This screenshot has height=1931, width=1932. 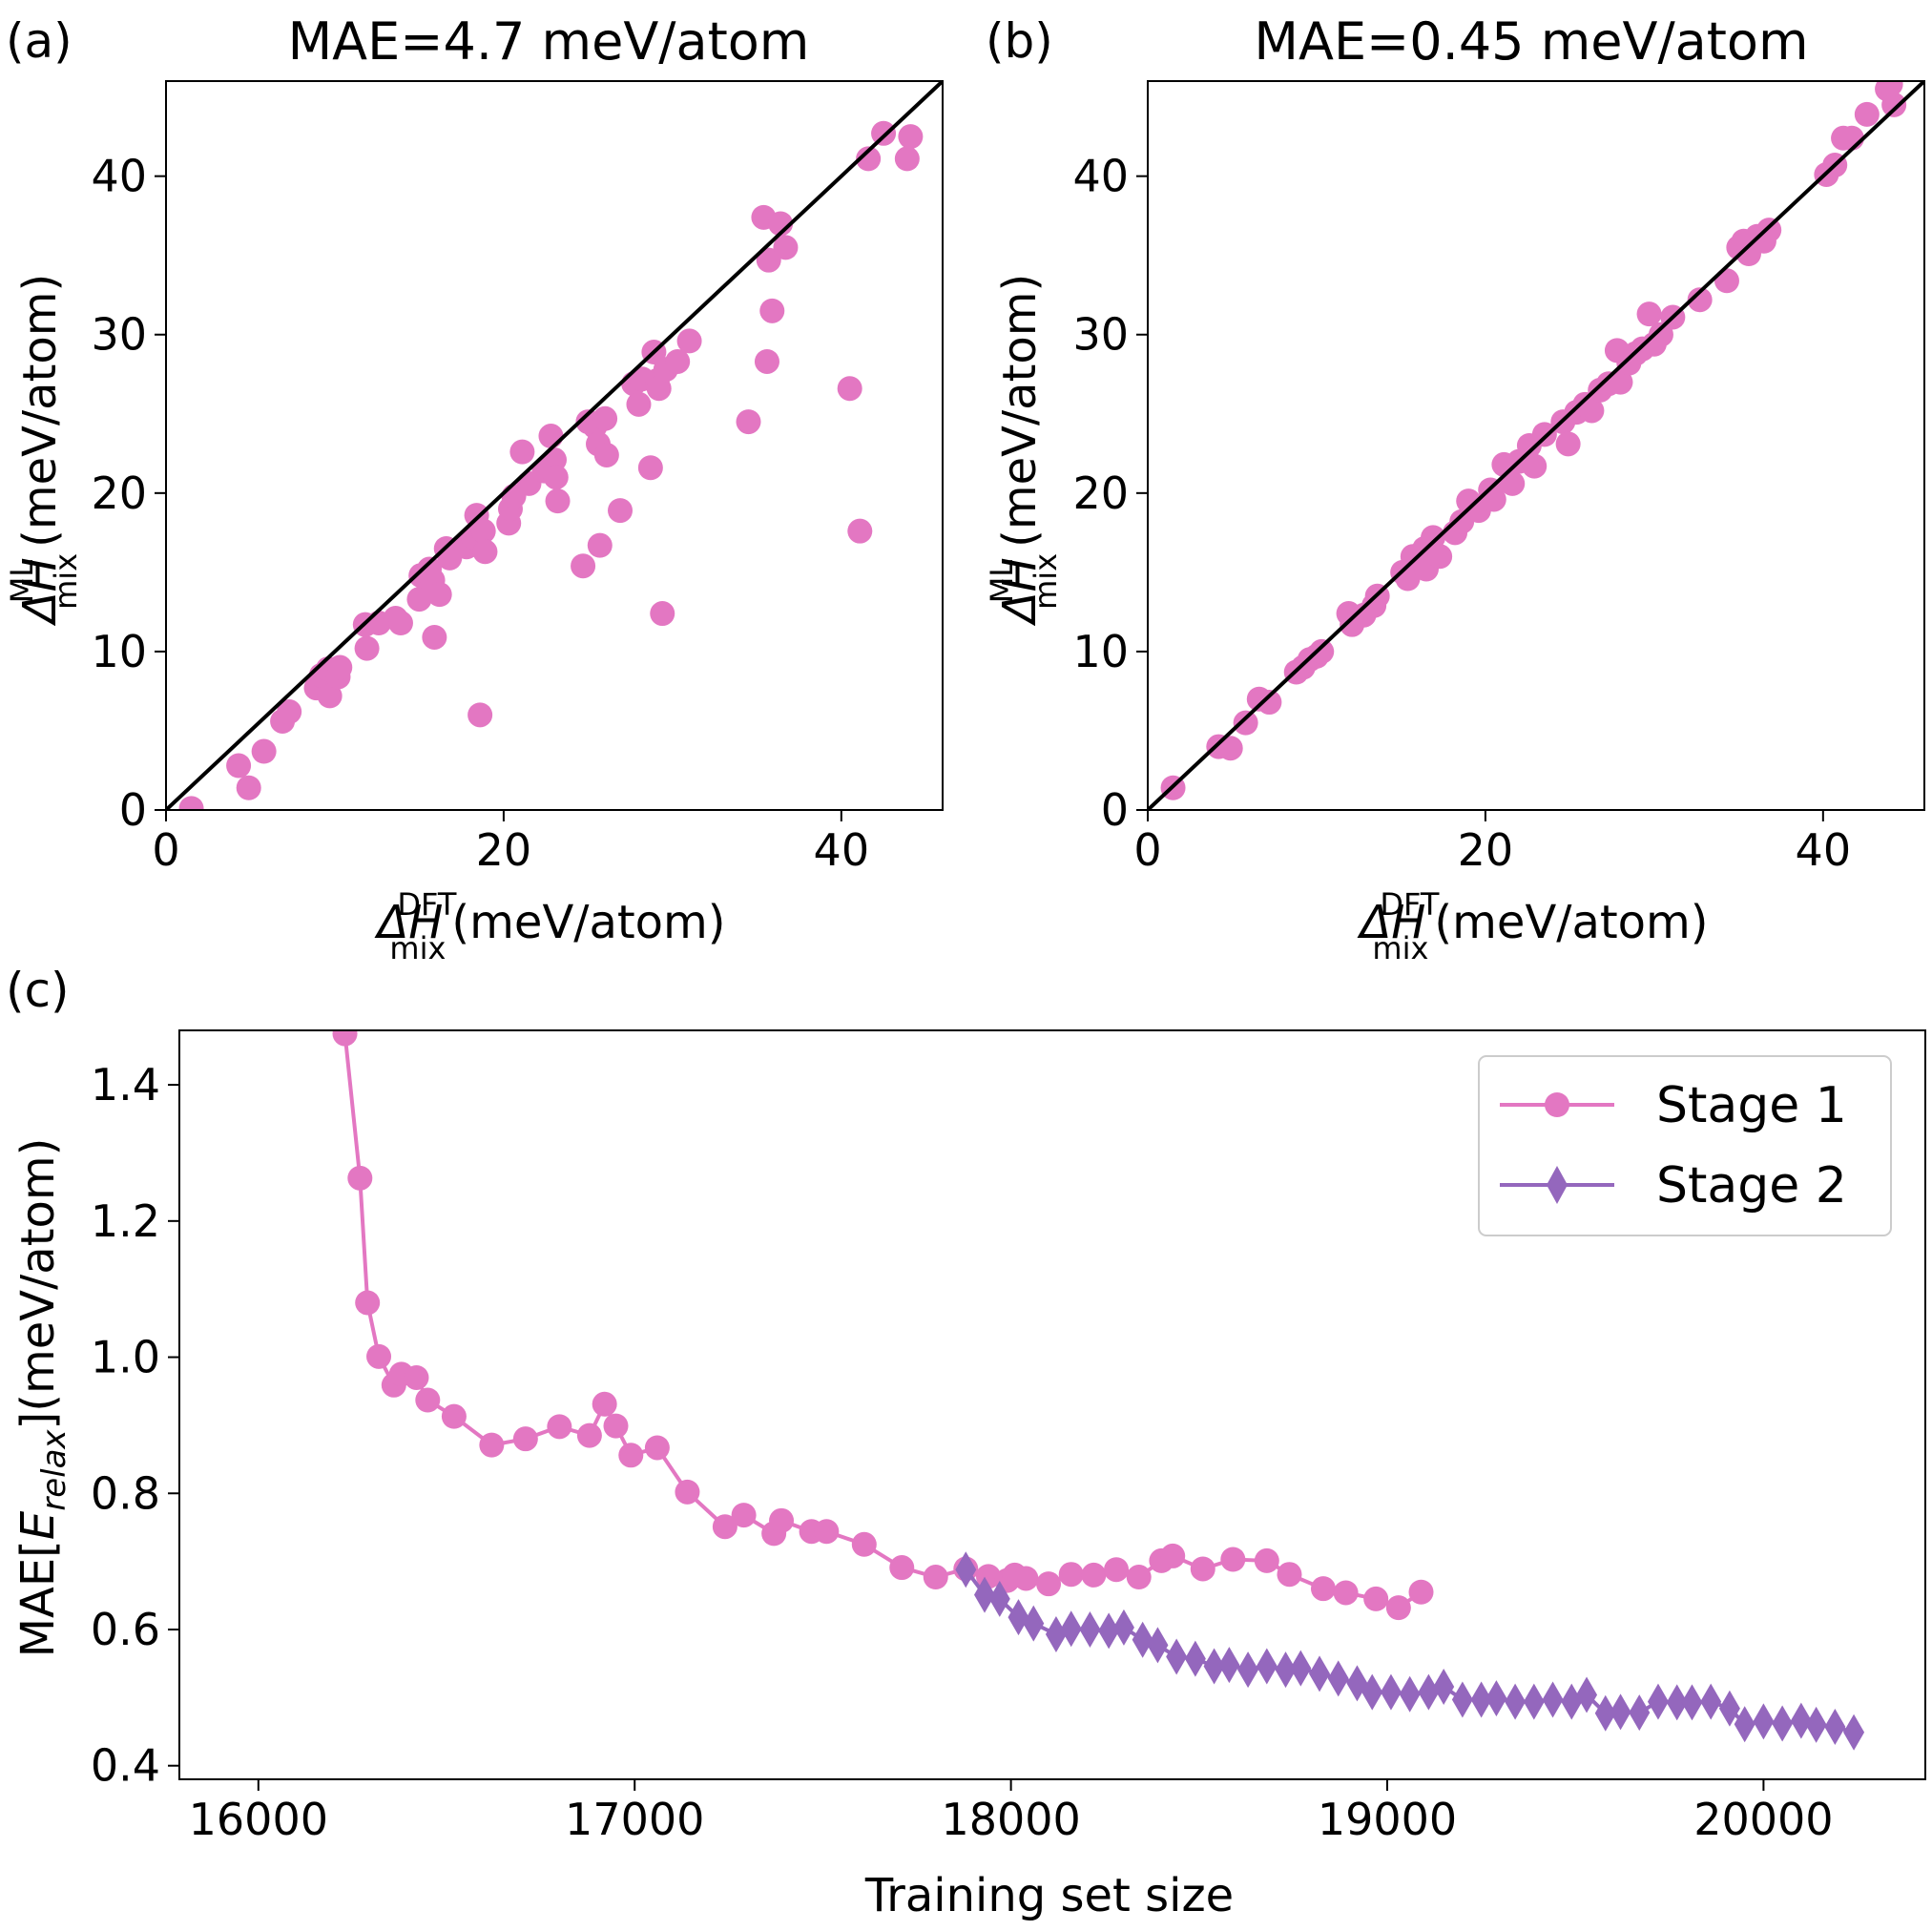 What do you see at coordinates (125, 1629) in the screenshot?
I see `panel-c-ytick-label: 0.6` at bounding box center [125, 1629].